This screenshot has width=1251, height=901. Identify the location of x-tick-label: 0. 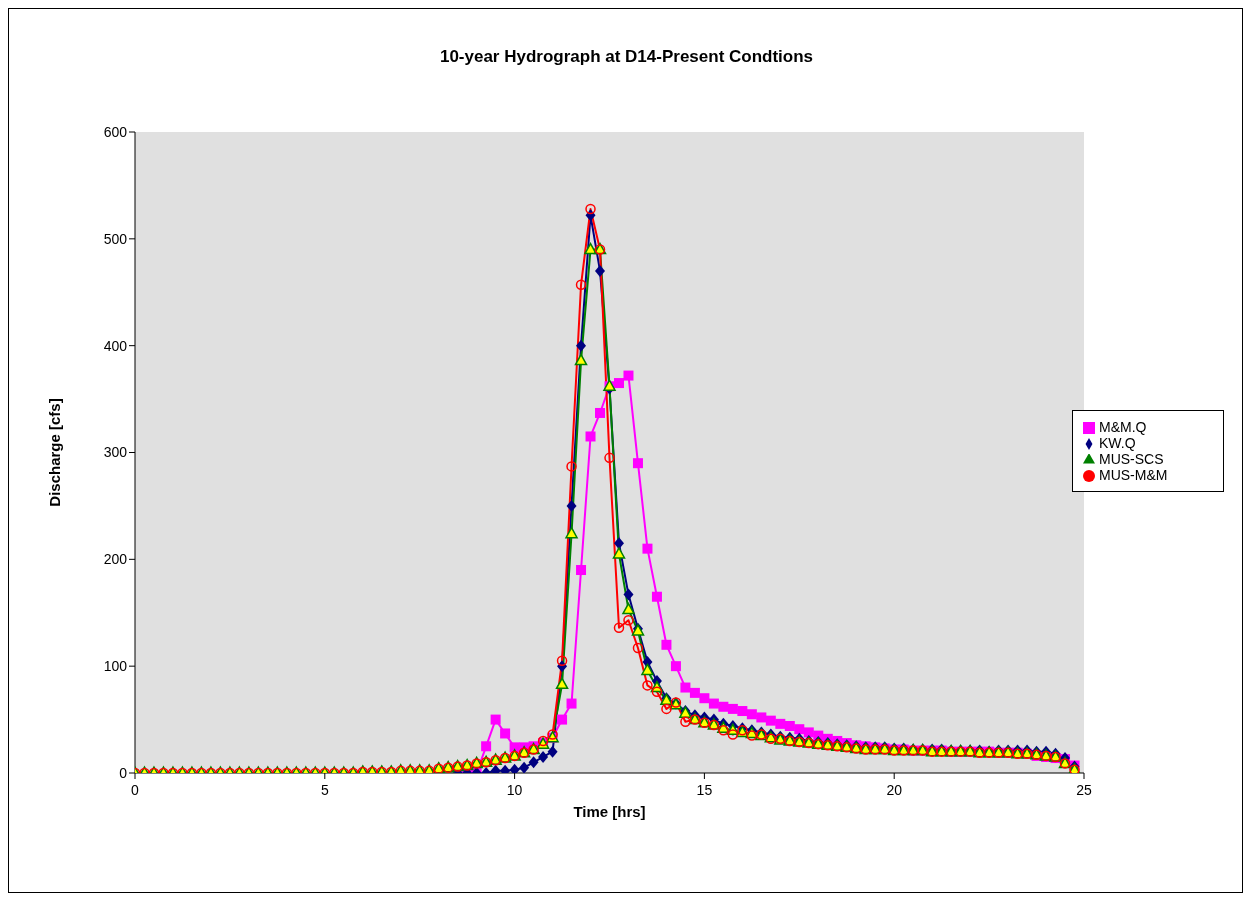
(135, 789).